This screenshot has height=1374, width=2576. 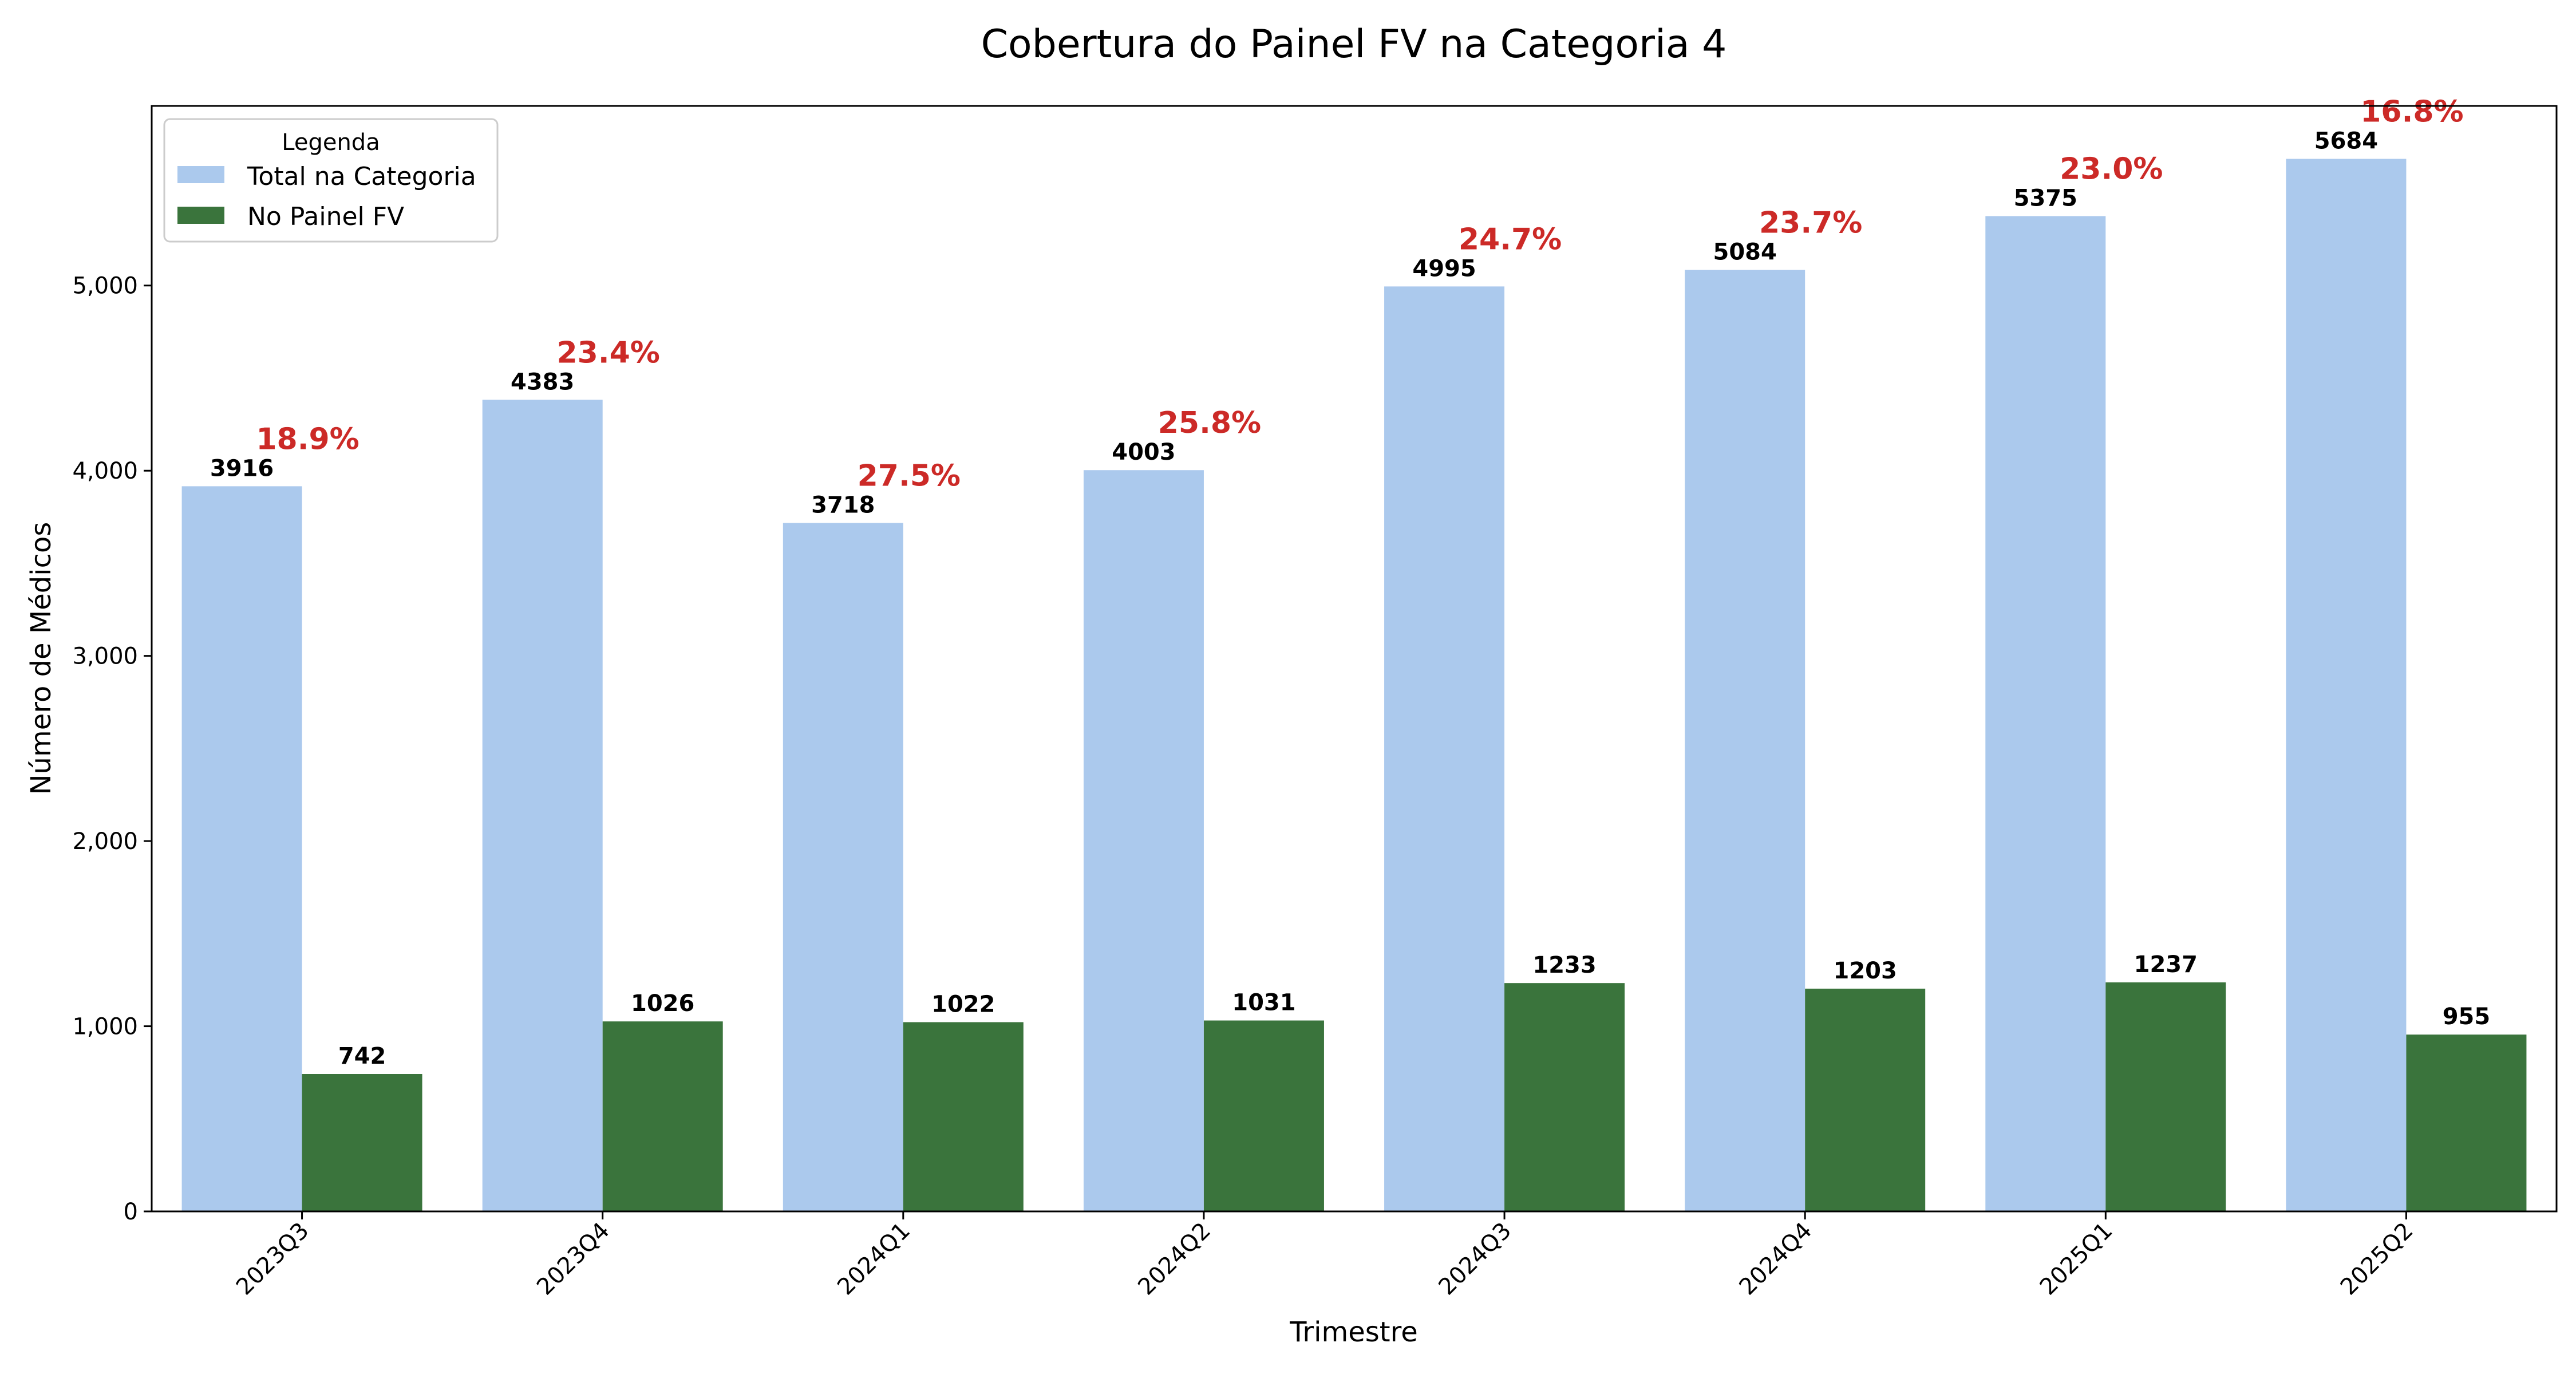 I want to click on y-axis-label: Número de Médicos, so click(x=41, y=659).